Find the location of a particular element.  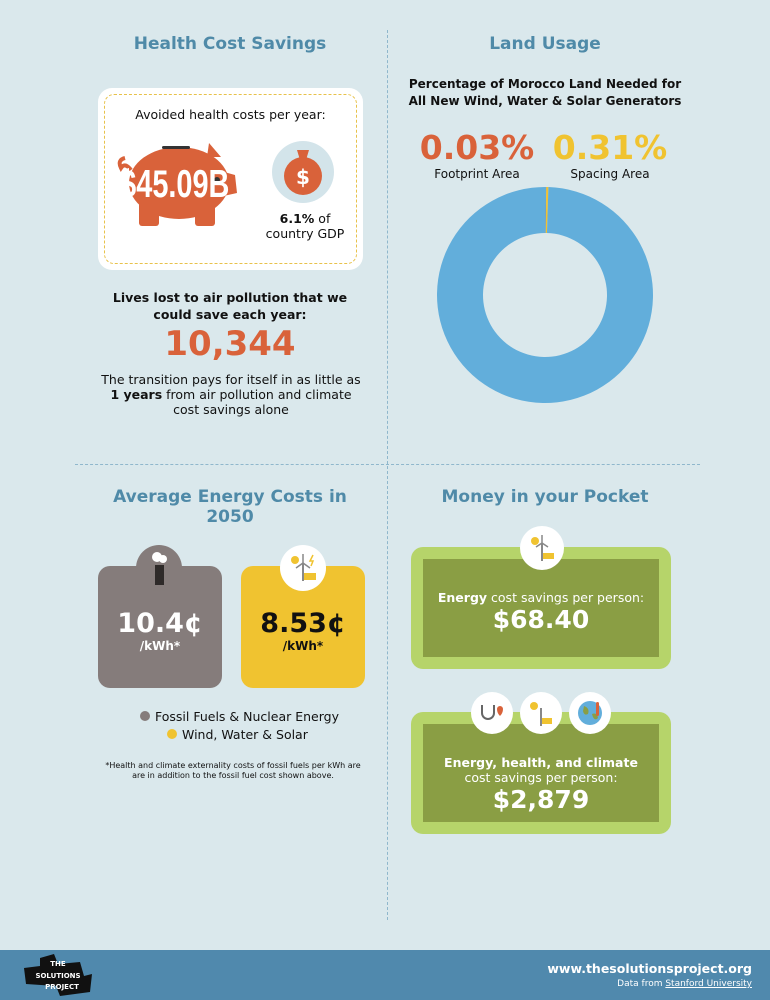

svg-text: THE is located at coordinates (58, 964).